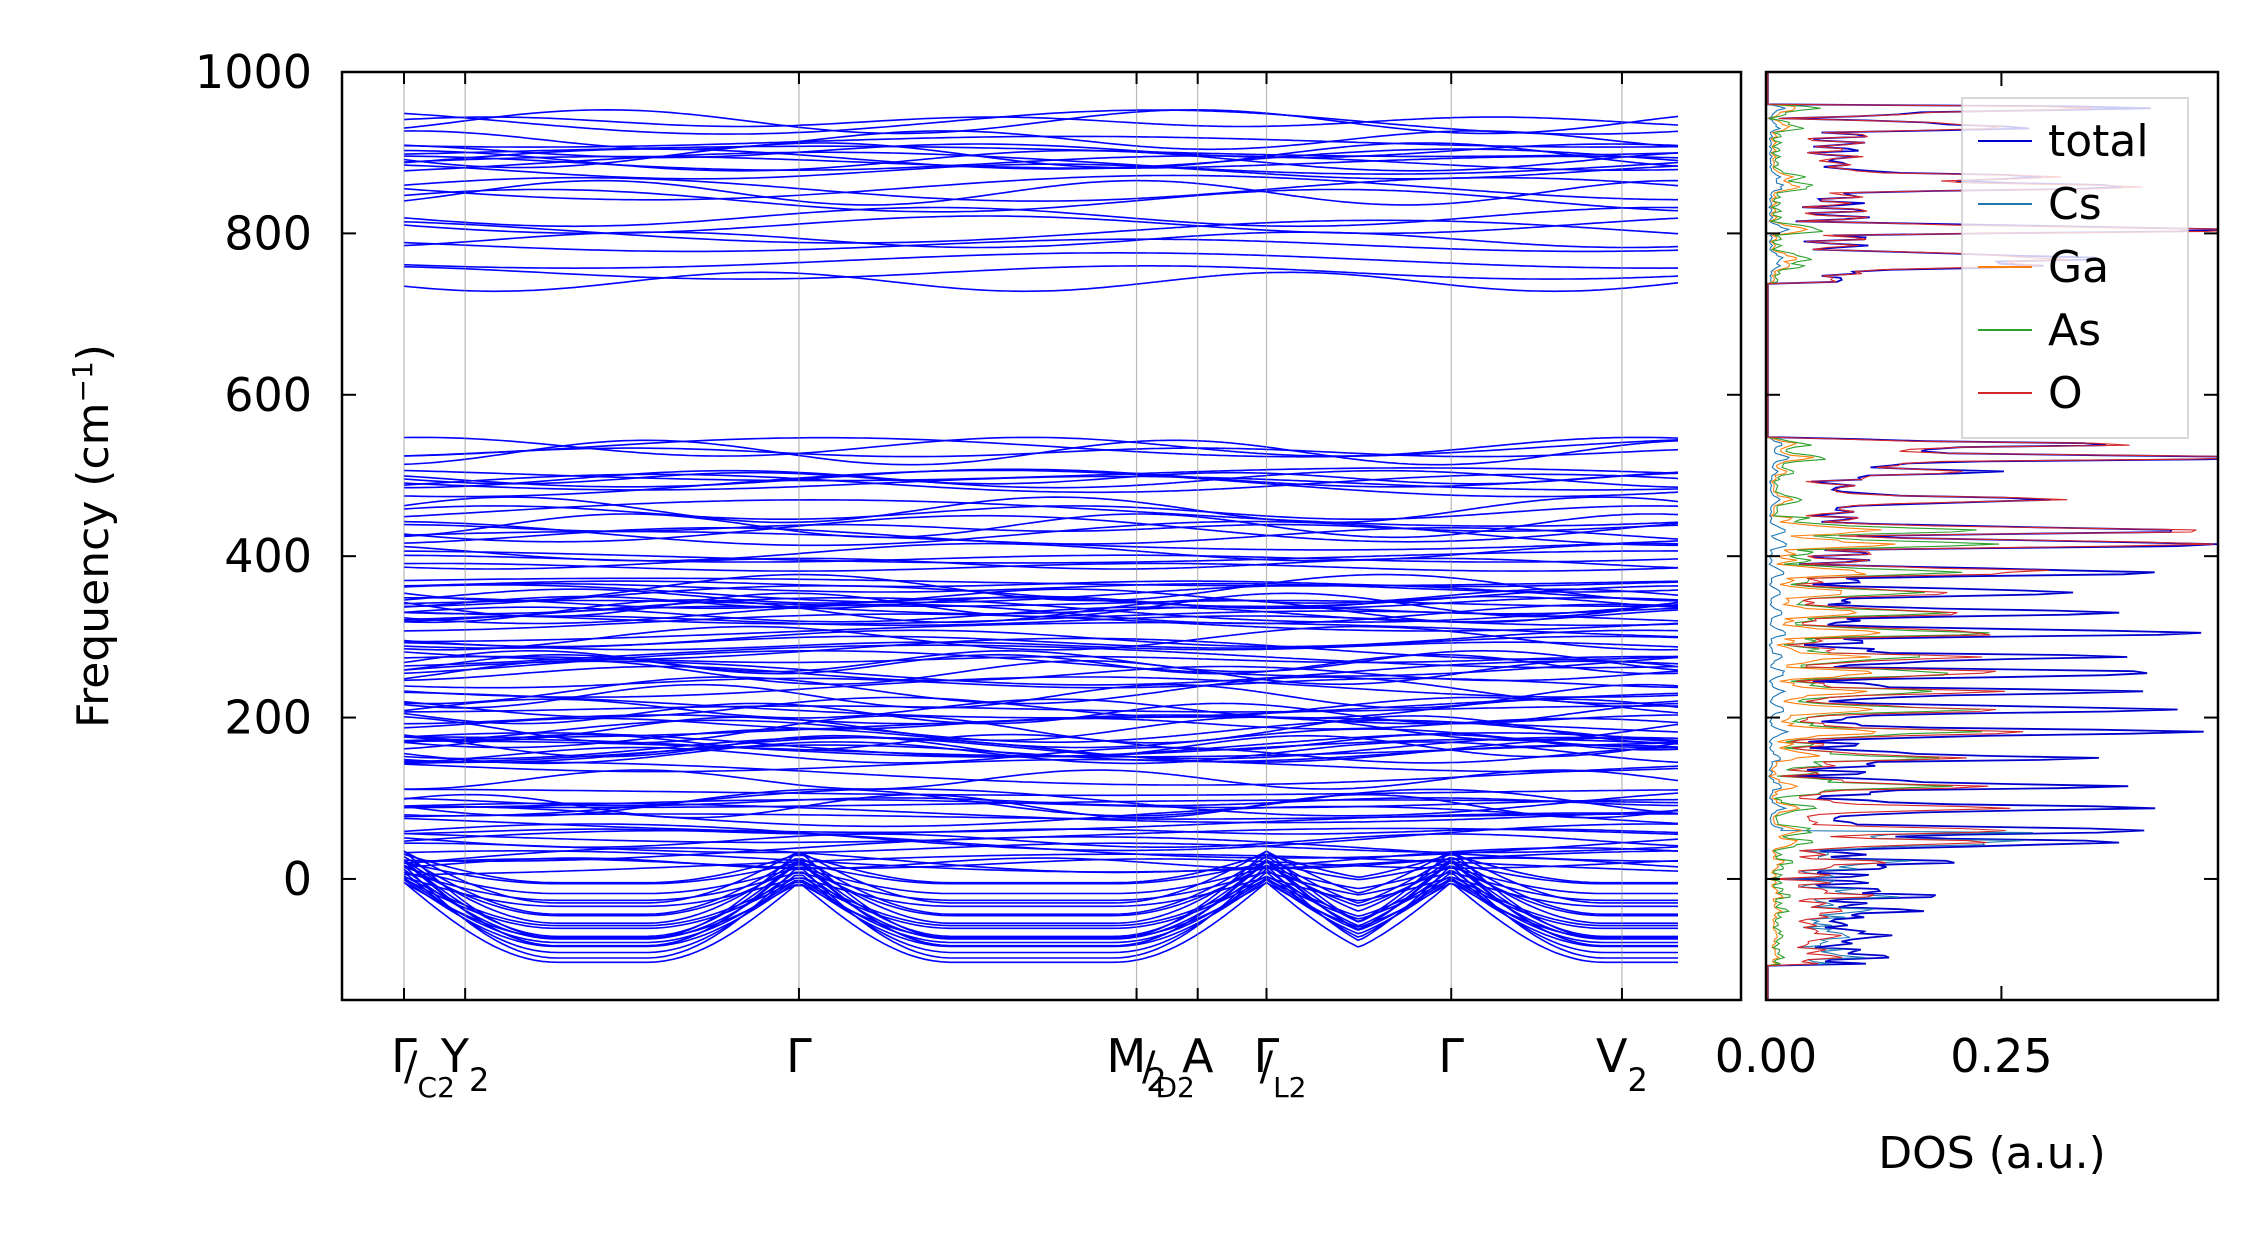 The image size is (2259, 1237). What do you see at coordinates (268, 395) in the screenshot?
I see `y-tick-label: 600` at bounding box center [268, 395].